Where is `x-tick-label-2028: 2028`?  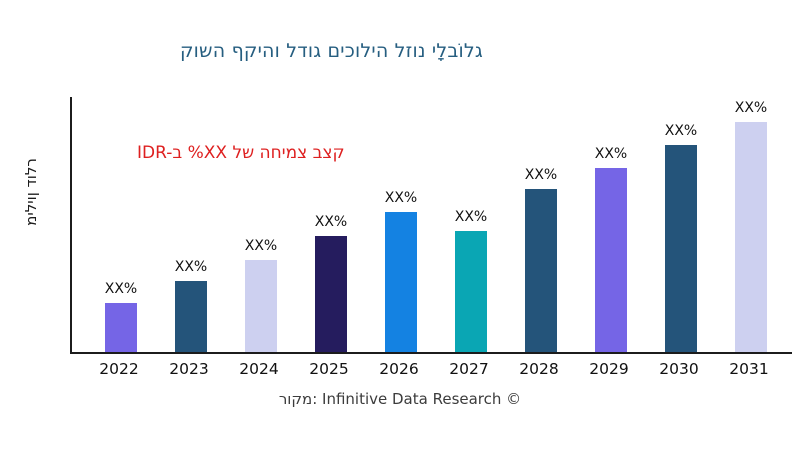 x-tick-label-2028: 2028 is located at coordinates (539, 369).